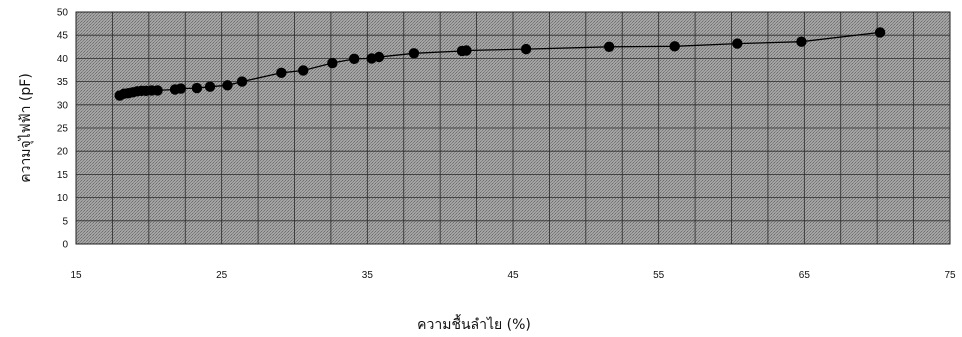 This screenshot has width=962, height=337. What do you see at coordinates (65, 221) in the screenshot?
I see `y-tick-label: 5` at bounding box center [65, 221].